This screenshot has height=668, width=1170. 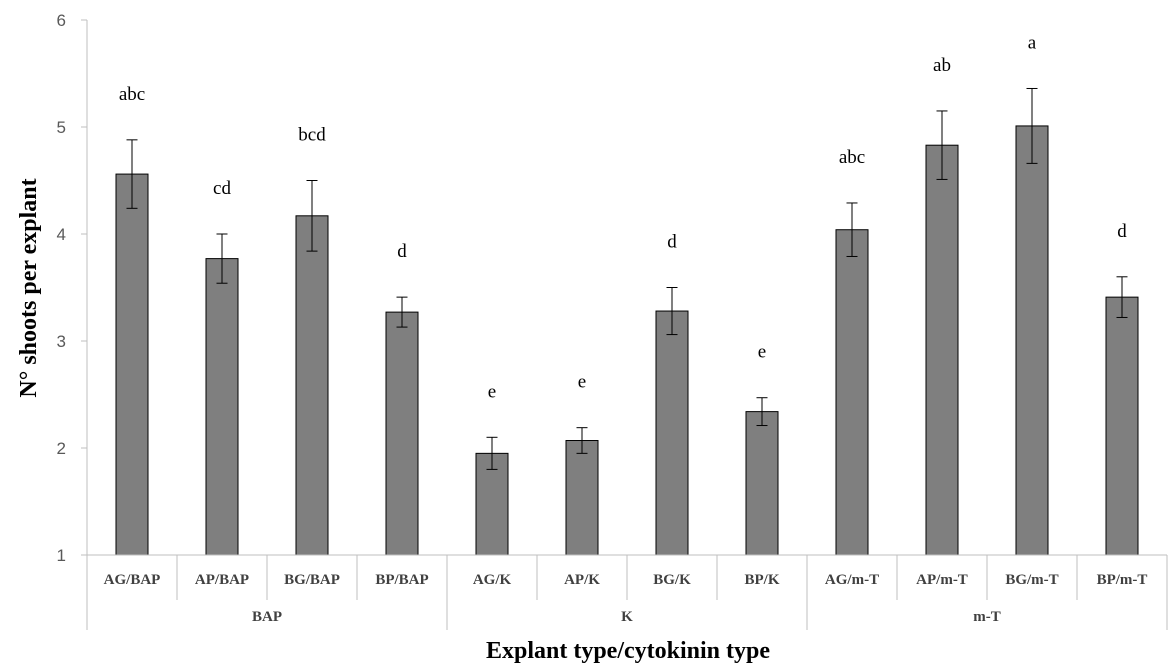 What do you see at coordinates (942, 580) in the screenshot?
I see `x-tick-label: AP/m-T` at bounding box center [942, 580].